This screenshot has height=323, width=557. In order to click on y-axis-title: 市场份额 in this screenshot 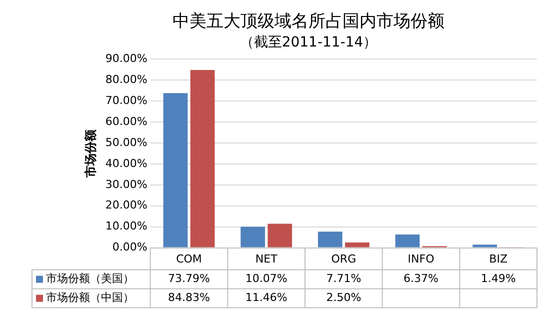, I will do `click(90, 153)`.